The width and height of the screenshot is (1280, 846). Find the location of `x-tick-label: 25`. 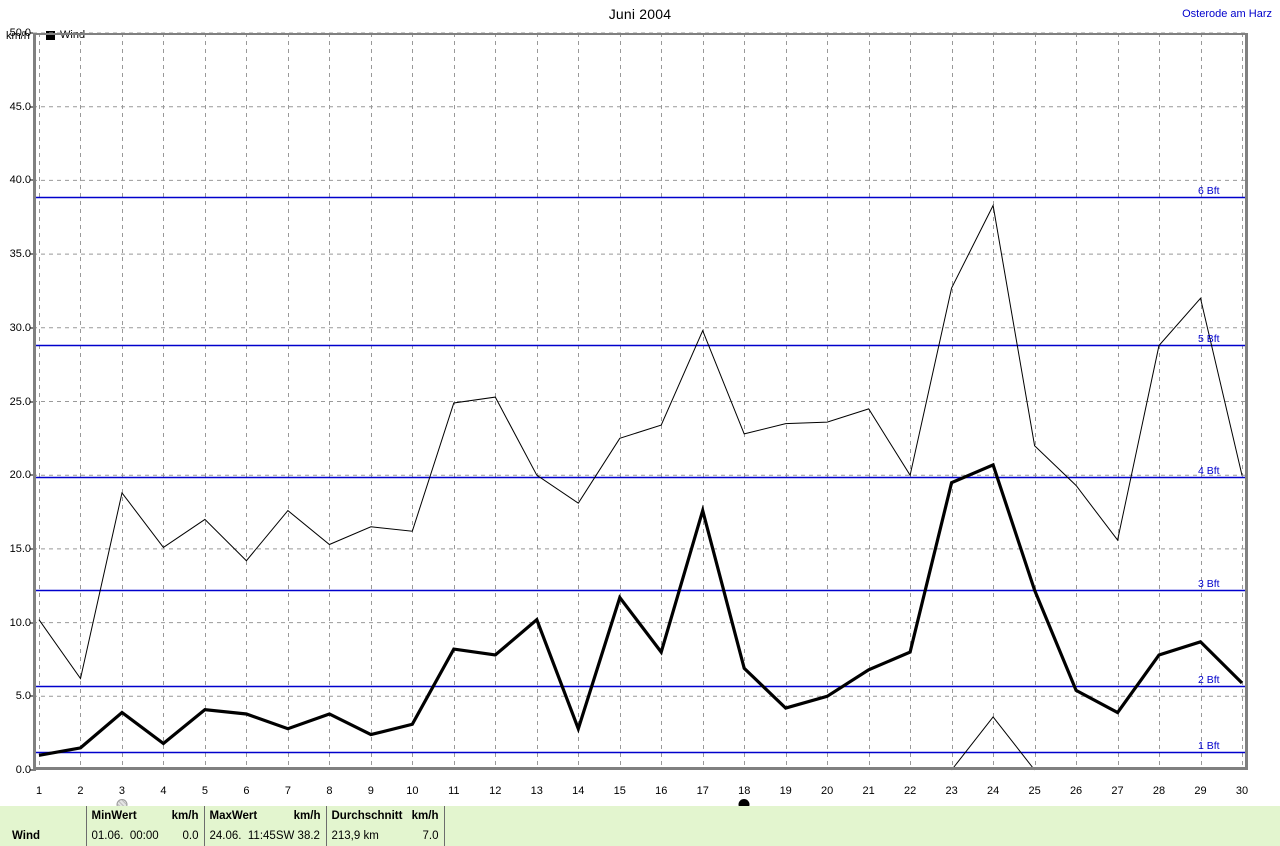

x-tick-label: 25 is located at coordinates (1034, 791).